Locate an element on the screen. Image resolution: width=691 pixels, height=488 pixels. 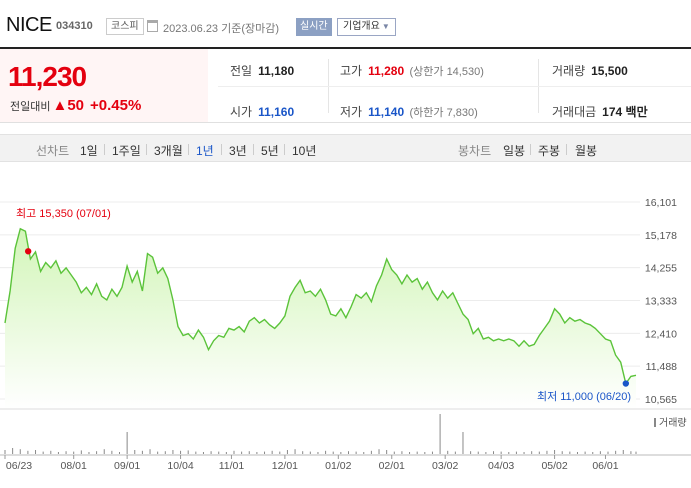
stat-value: 11,280 is located at coordinates (386, 71).